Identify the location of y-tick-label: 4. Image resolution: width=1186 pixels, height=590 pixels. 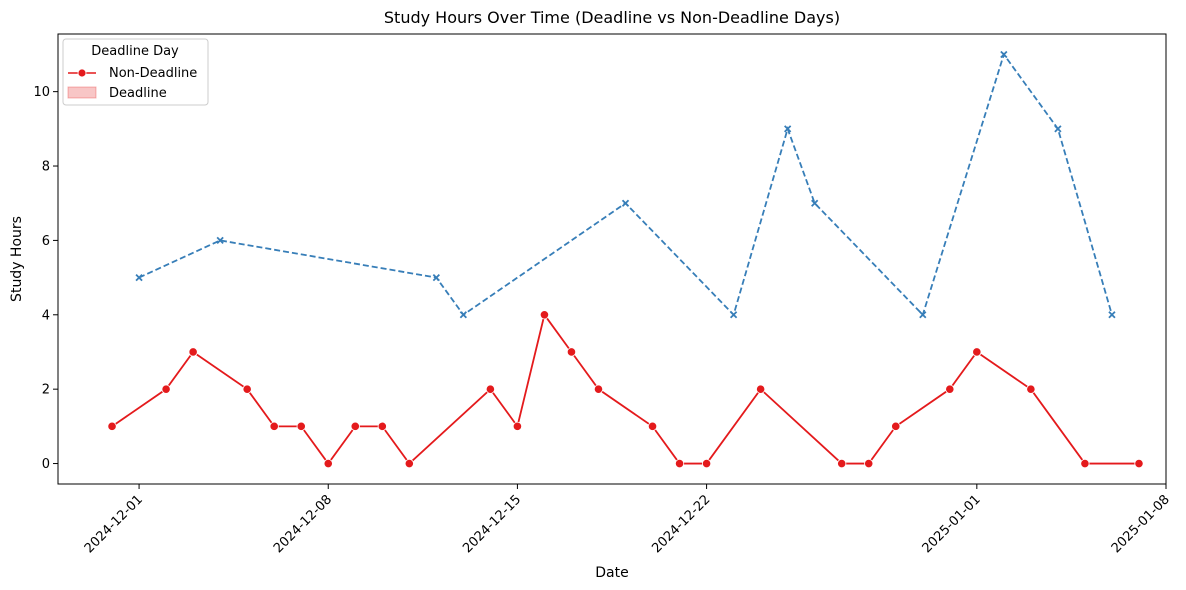
(46, 315).